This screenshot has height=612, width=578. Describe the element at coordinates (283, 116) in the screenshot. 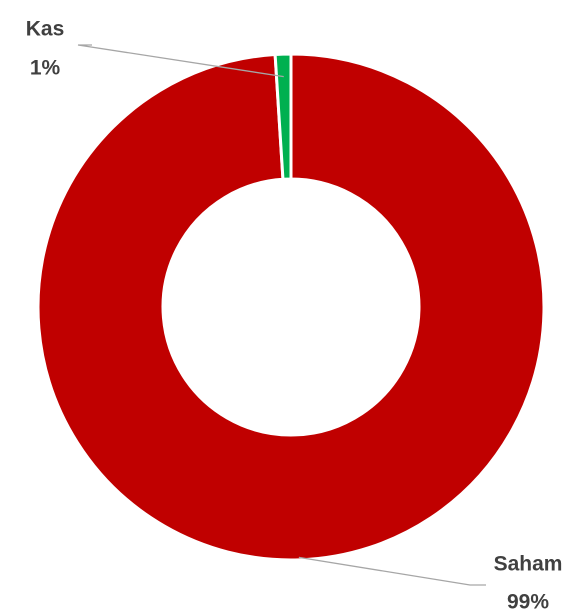

I see `donut-slice` at that location.